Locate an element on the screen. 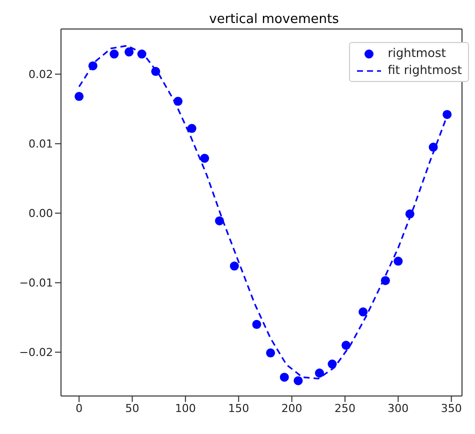 The image size is (475, 434). x-tick-label: 200 is located at coordinates (291, 408).